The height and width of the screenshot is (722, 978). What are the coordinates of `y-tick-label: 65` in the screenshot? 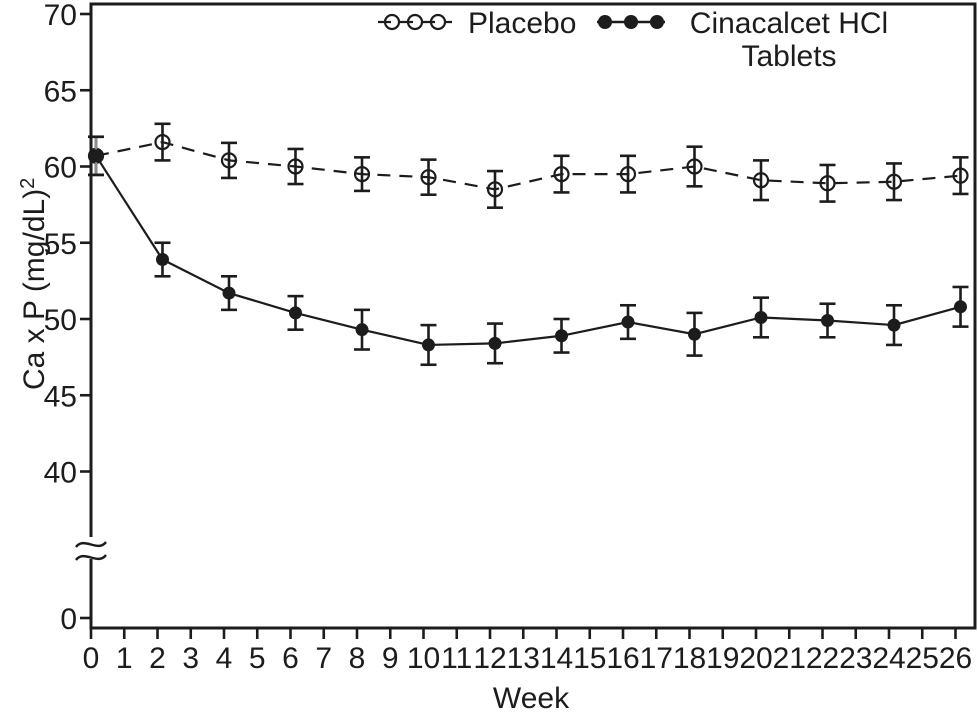 It's located at (60, 91).